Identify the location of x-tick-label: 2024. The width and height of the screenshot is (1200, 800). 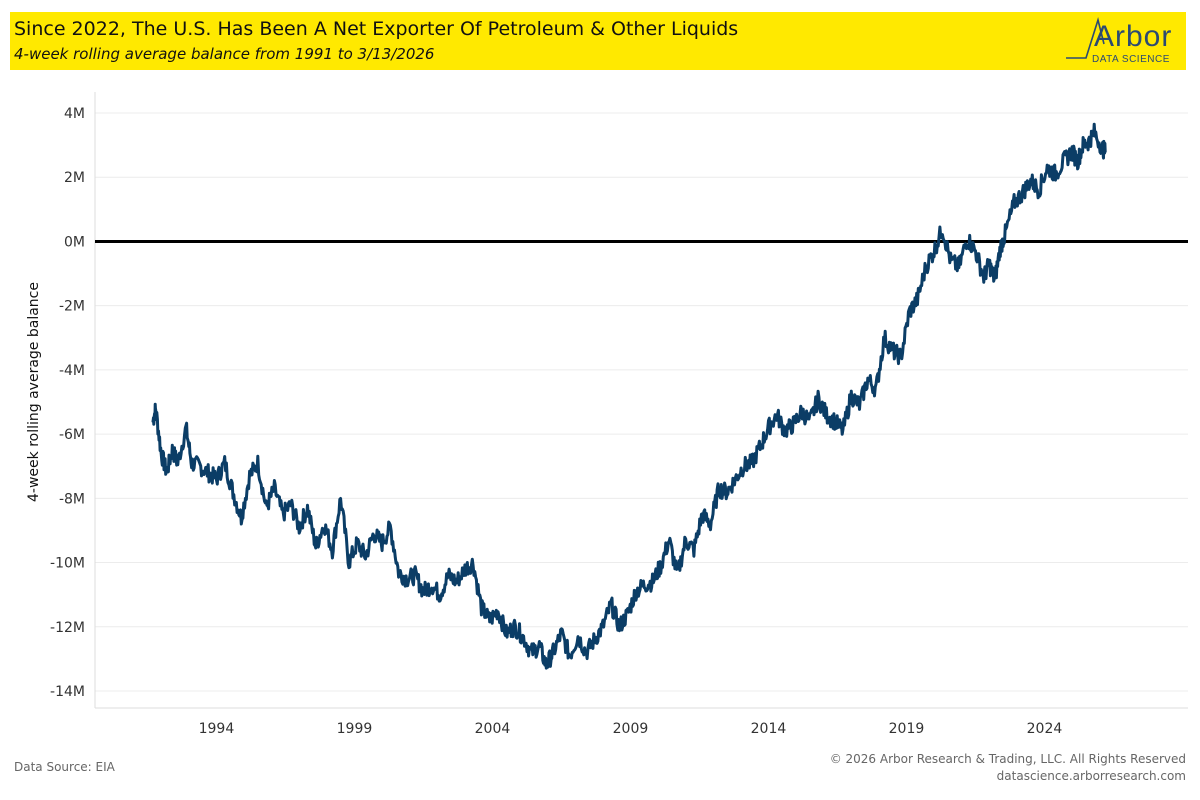
(1045, 729).